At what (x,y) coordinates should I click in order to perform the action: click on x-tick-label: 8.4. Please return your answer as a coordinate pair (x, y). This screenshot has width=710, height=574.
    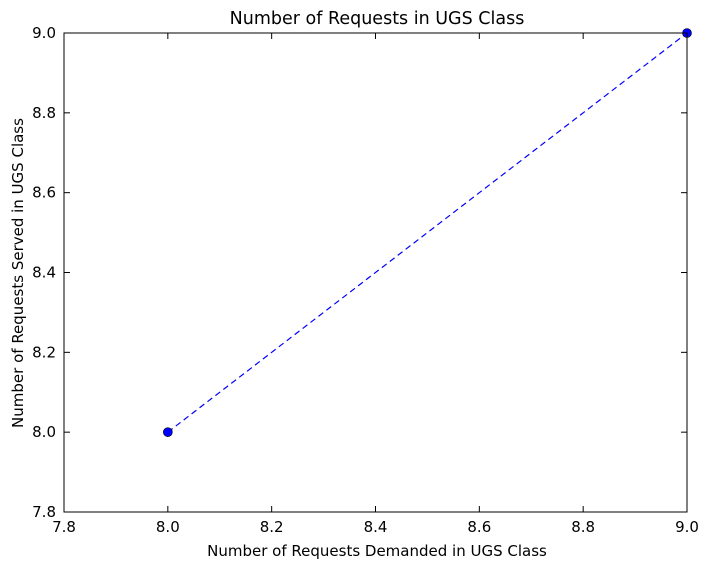
    Looking at the image, I should click on (376, 527).